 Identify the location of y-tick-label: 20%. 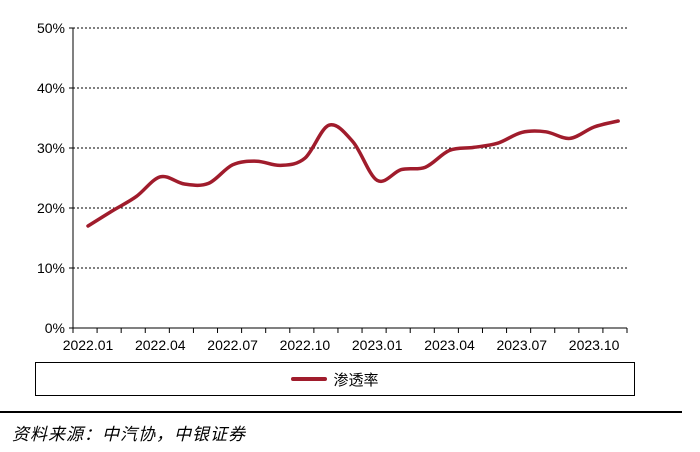
(51, 208).